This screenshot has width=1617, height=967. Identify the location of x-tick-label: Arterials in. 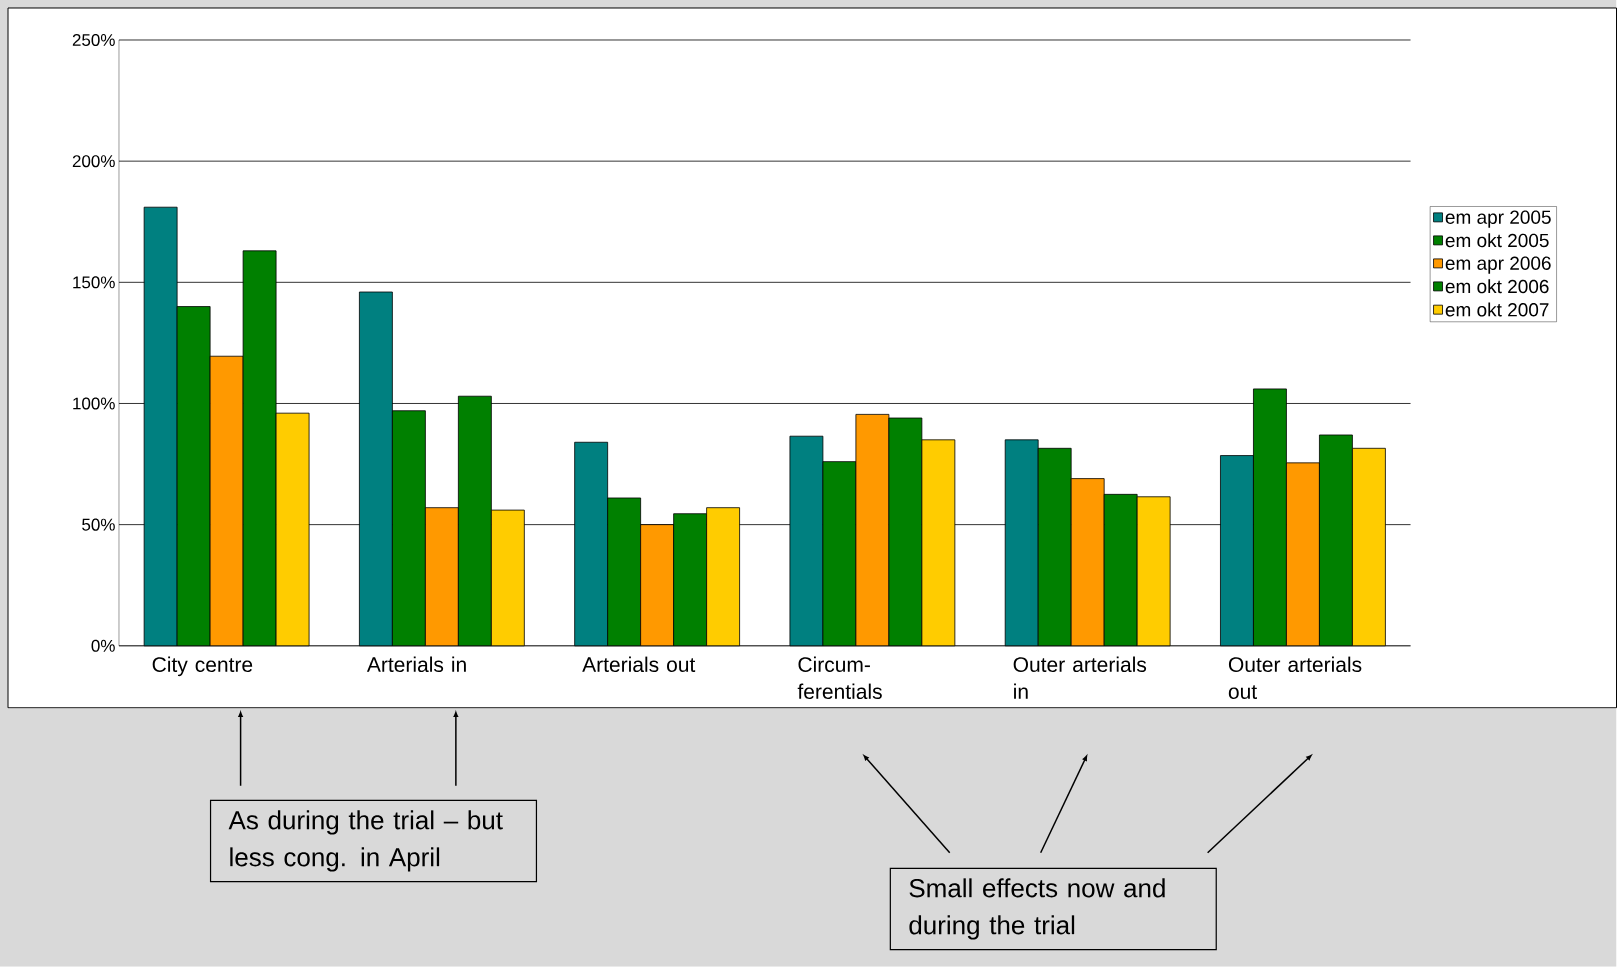
(416, 664).